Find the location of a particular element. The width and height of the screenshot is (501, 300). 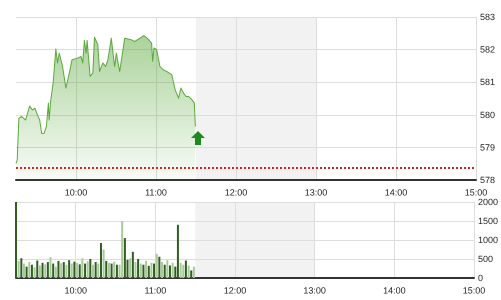

y-tick-label: 579 is located at coordinates (488, 147).